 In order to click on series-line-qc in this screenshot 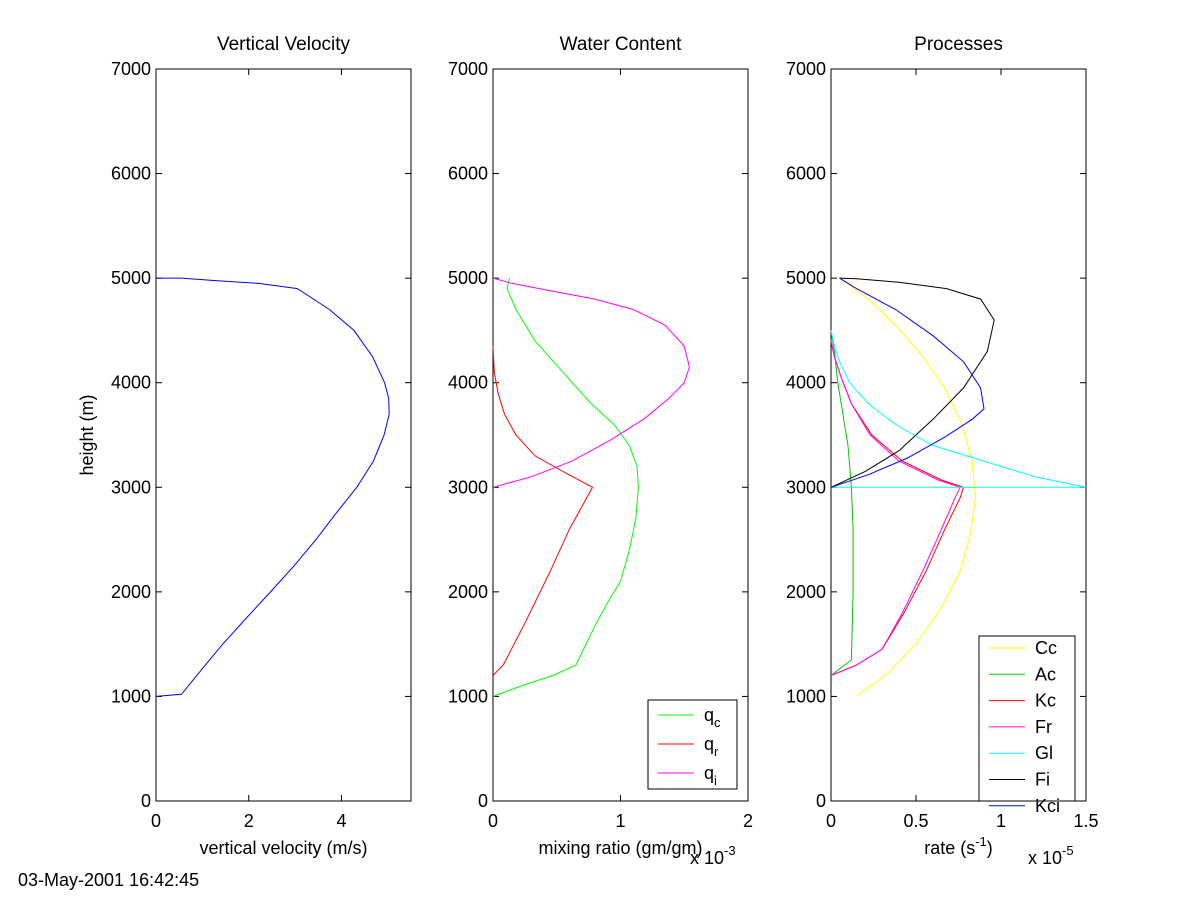, I will do `click(565, 487)`.